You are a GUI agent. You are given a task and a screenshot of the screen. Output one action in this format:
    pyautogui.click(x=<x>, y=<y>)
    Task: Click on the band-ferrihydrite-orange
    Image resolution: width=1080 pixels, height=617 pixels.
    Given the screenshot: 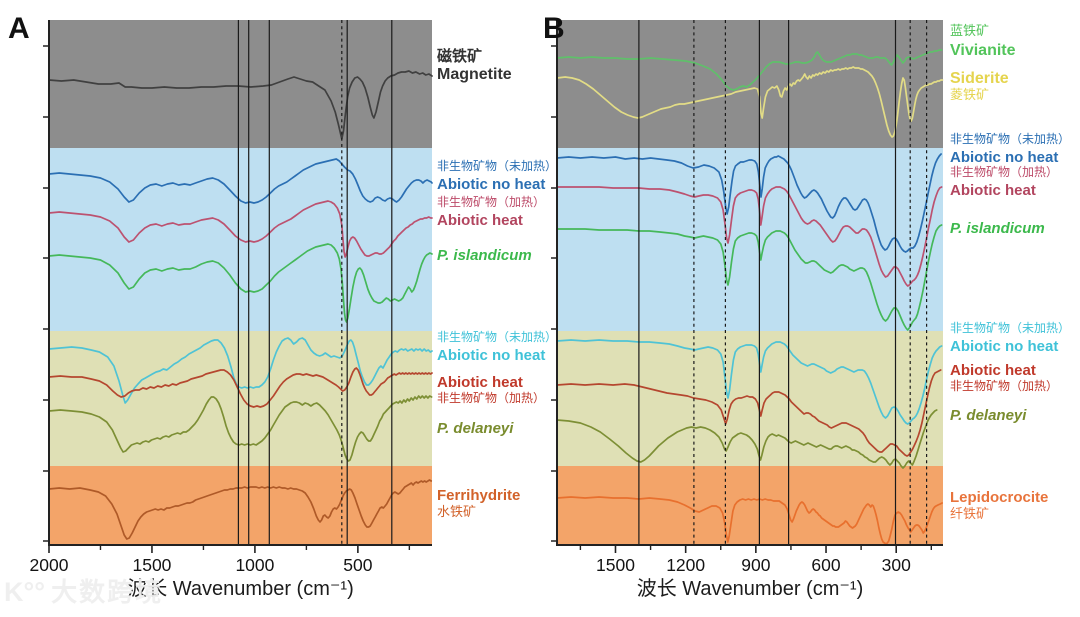 What is the action you would take?
    pyautogui.click(x=240, y=505)
    